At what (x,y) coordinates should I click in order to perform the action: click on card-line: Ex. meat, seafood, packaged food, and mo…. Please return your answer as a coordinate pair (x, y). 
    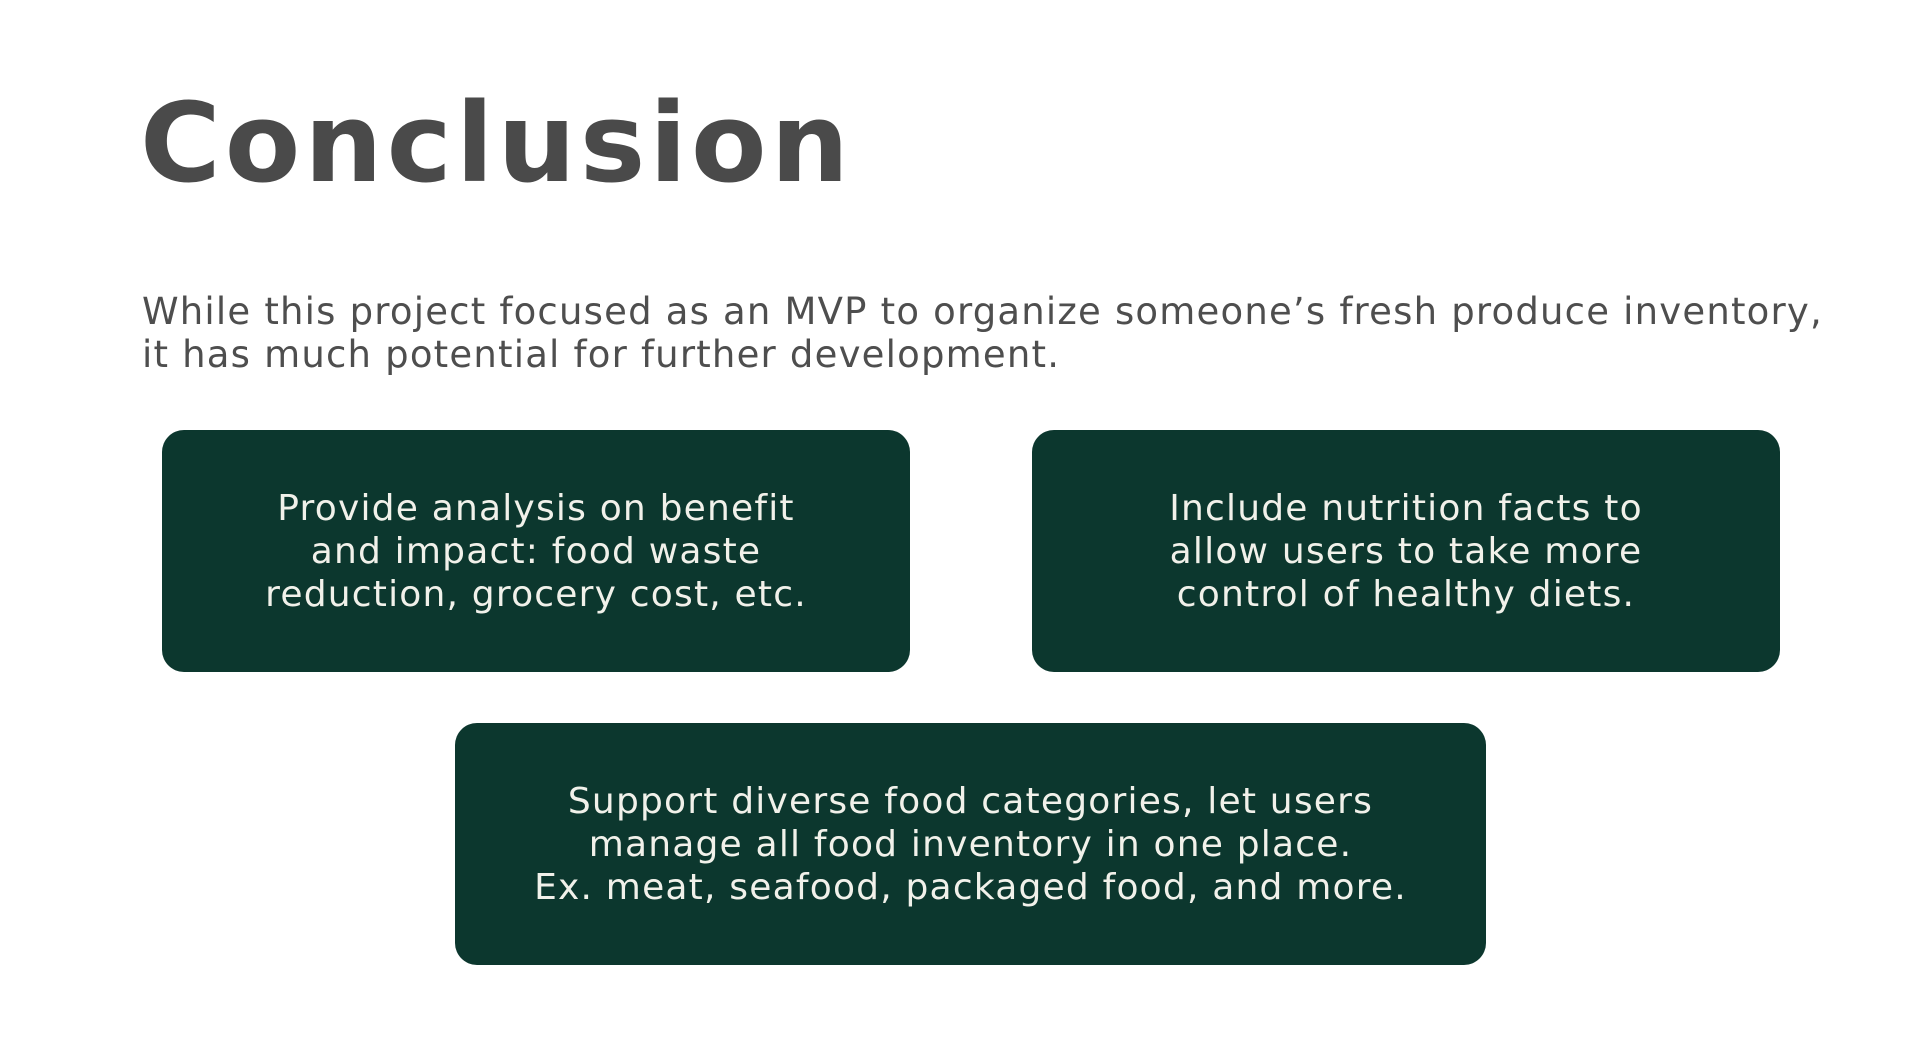
    Looking at the image, I should click on (970, 887).